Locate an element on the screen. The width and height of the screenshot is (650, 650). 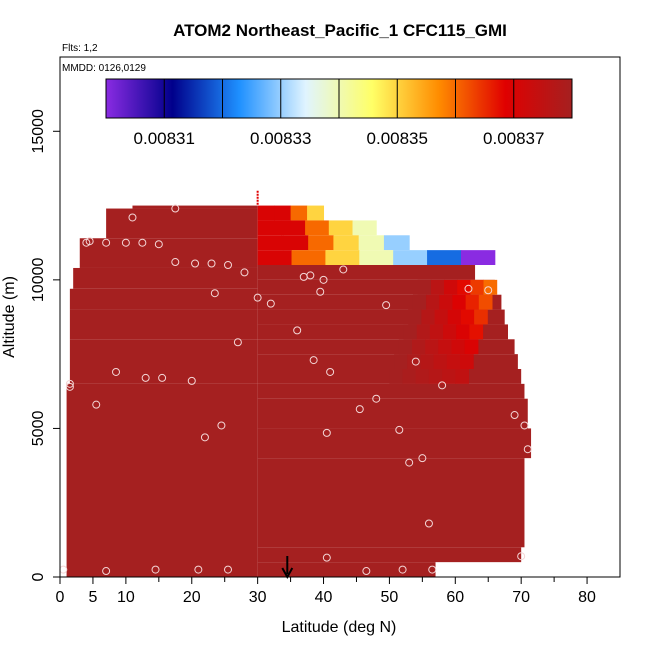
x-tick-label: 5 is located at coordinates (92, 597).